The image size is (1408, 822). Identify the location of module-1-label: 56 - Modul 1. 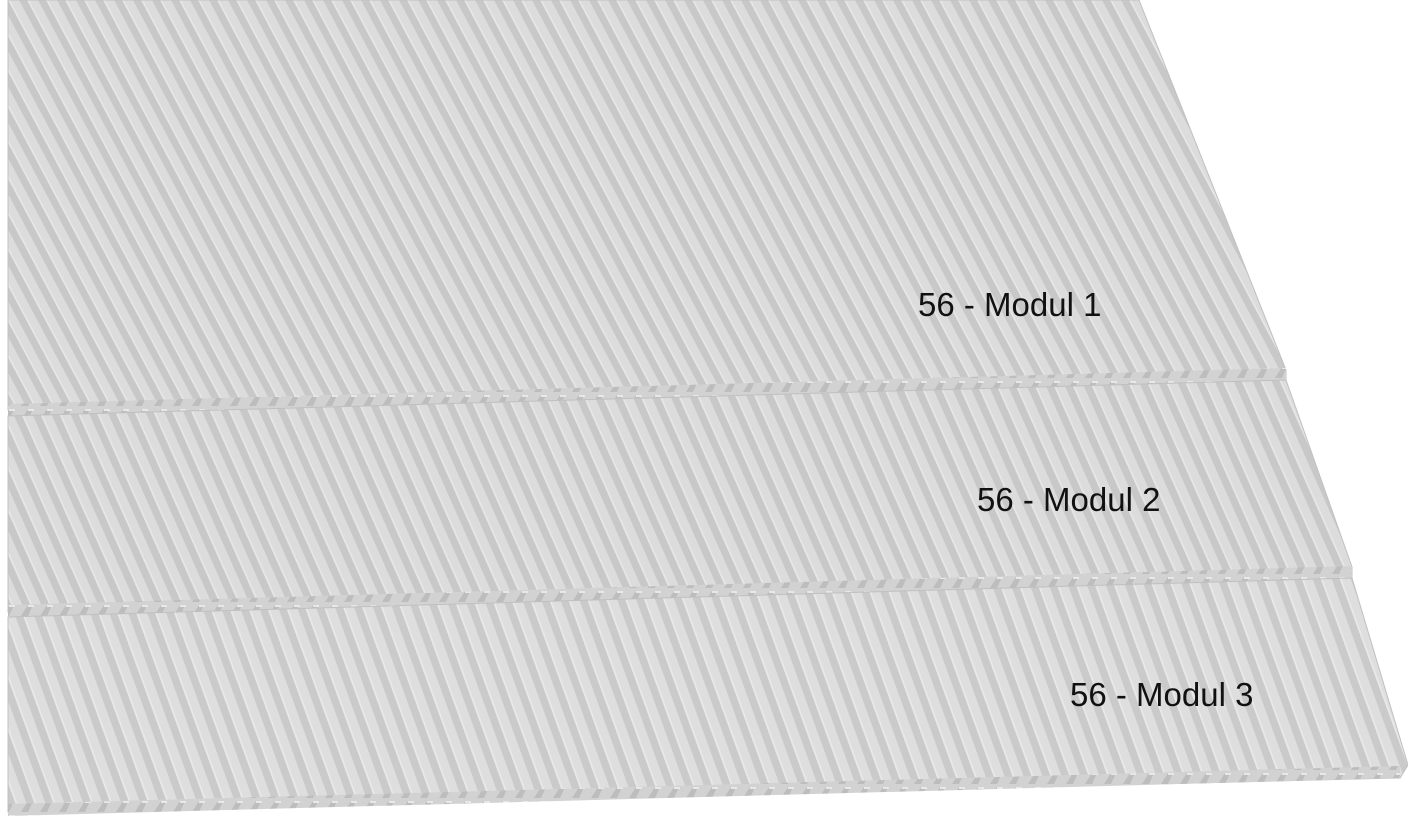
(1010, 304).